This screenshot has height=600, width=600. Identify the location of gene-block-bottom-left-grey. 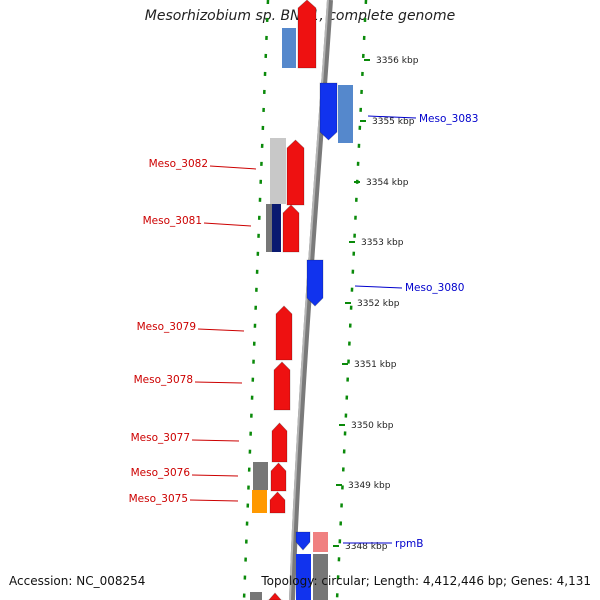
(256, 596).